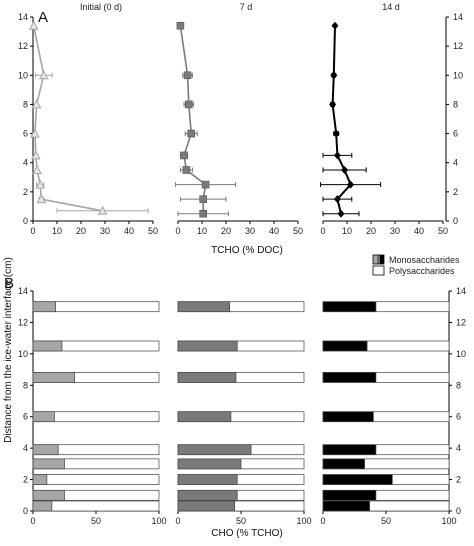  I want to click on panel-b-y-tick-label: 4, so click(25, 448).